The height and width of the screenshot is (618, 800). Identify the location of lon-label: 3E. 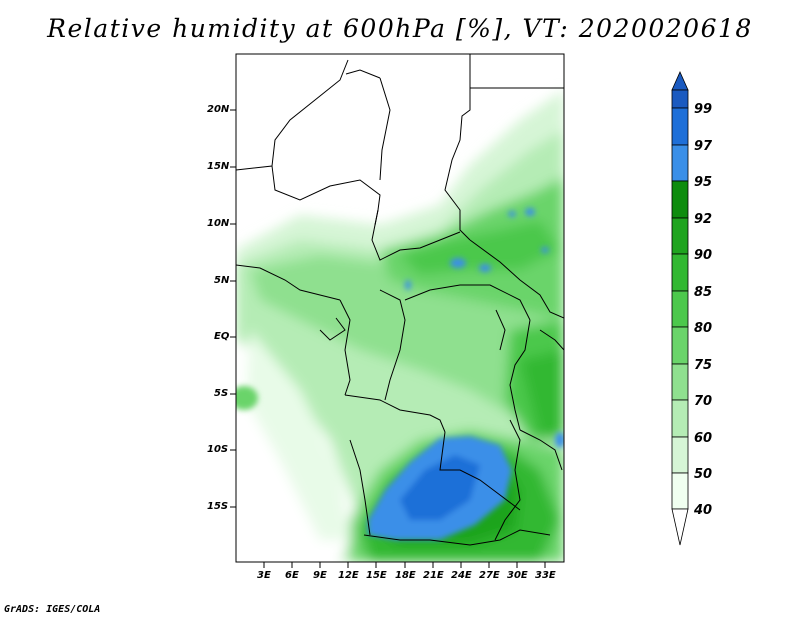
(264, 575).